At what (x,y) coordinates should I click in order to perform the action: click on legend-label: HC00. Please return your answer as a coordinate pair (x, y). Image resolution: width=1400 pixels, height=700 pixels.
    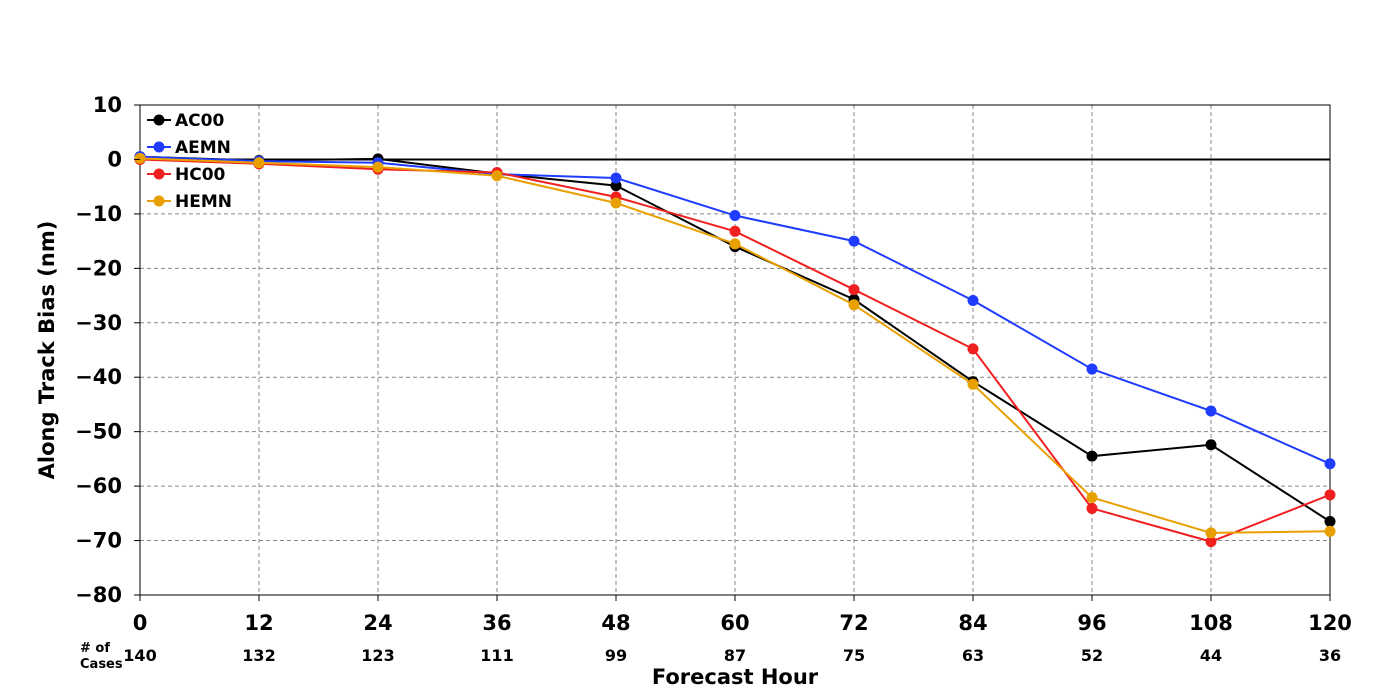
    Looking at the image, I should click on (200, 175).